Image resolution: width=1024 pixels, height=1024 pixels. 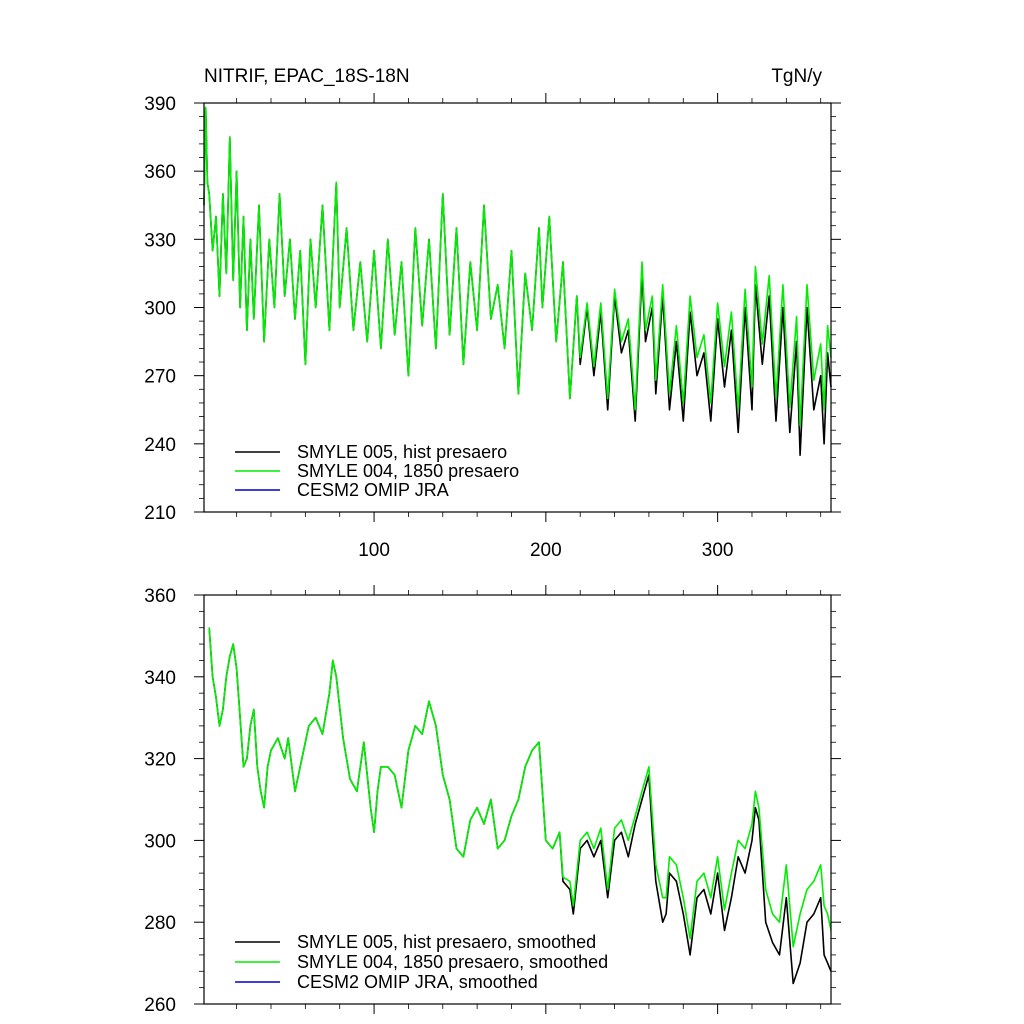 I want to click on bottom-ytick-label: 280, so click(x=160, y=923).